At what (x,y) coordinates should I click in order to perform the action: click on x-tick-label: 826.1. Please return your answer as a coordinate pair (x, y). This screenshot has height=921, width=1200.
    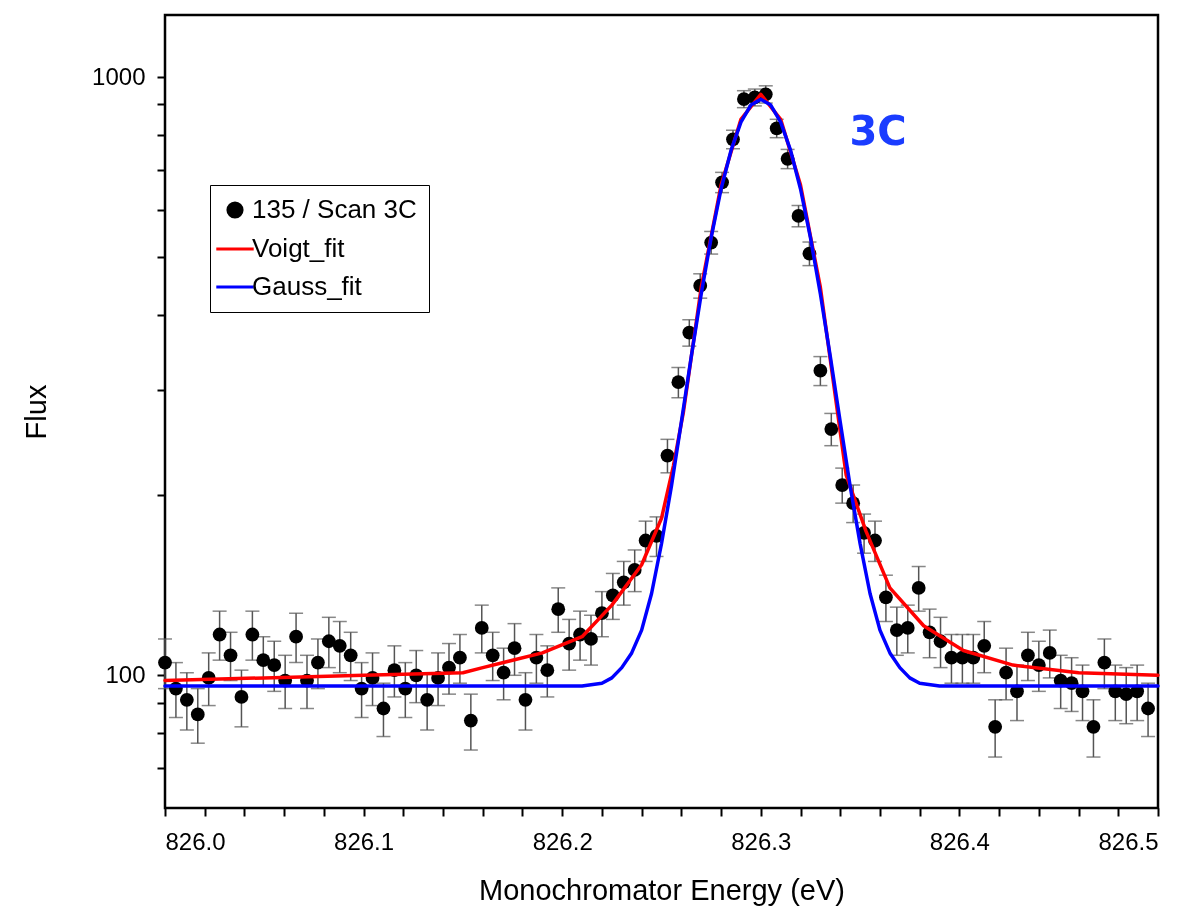
    Looking at the image, I should click on (364, 841).